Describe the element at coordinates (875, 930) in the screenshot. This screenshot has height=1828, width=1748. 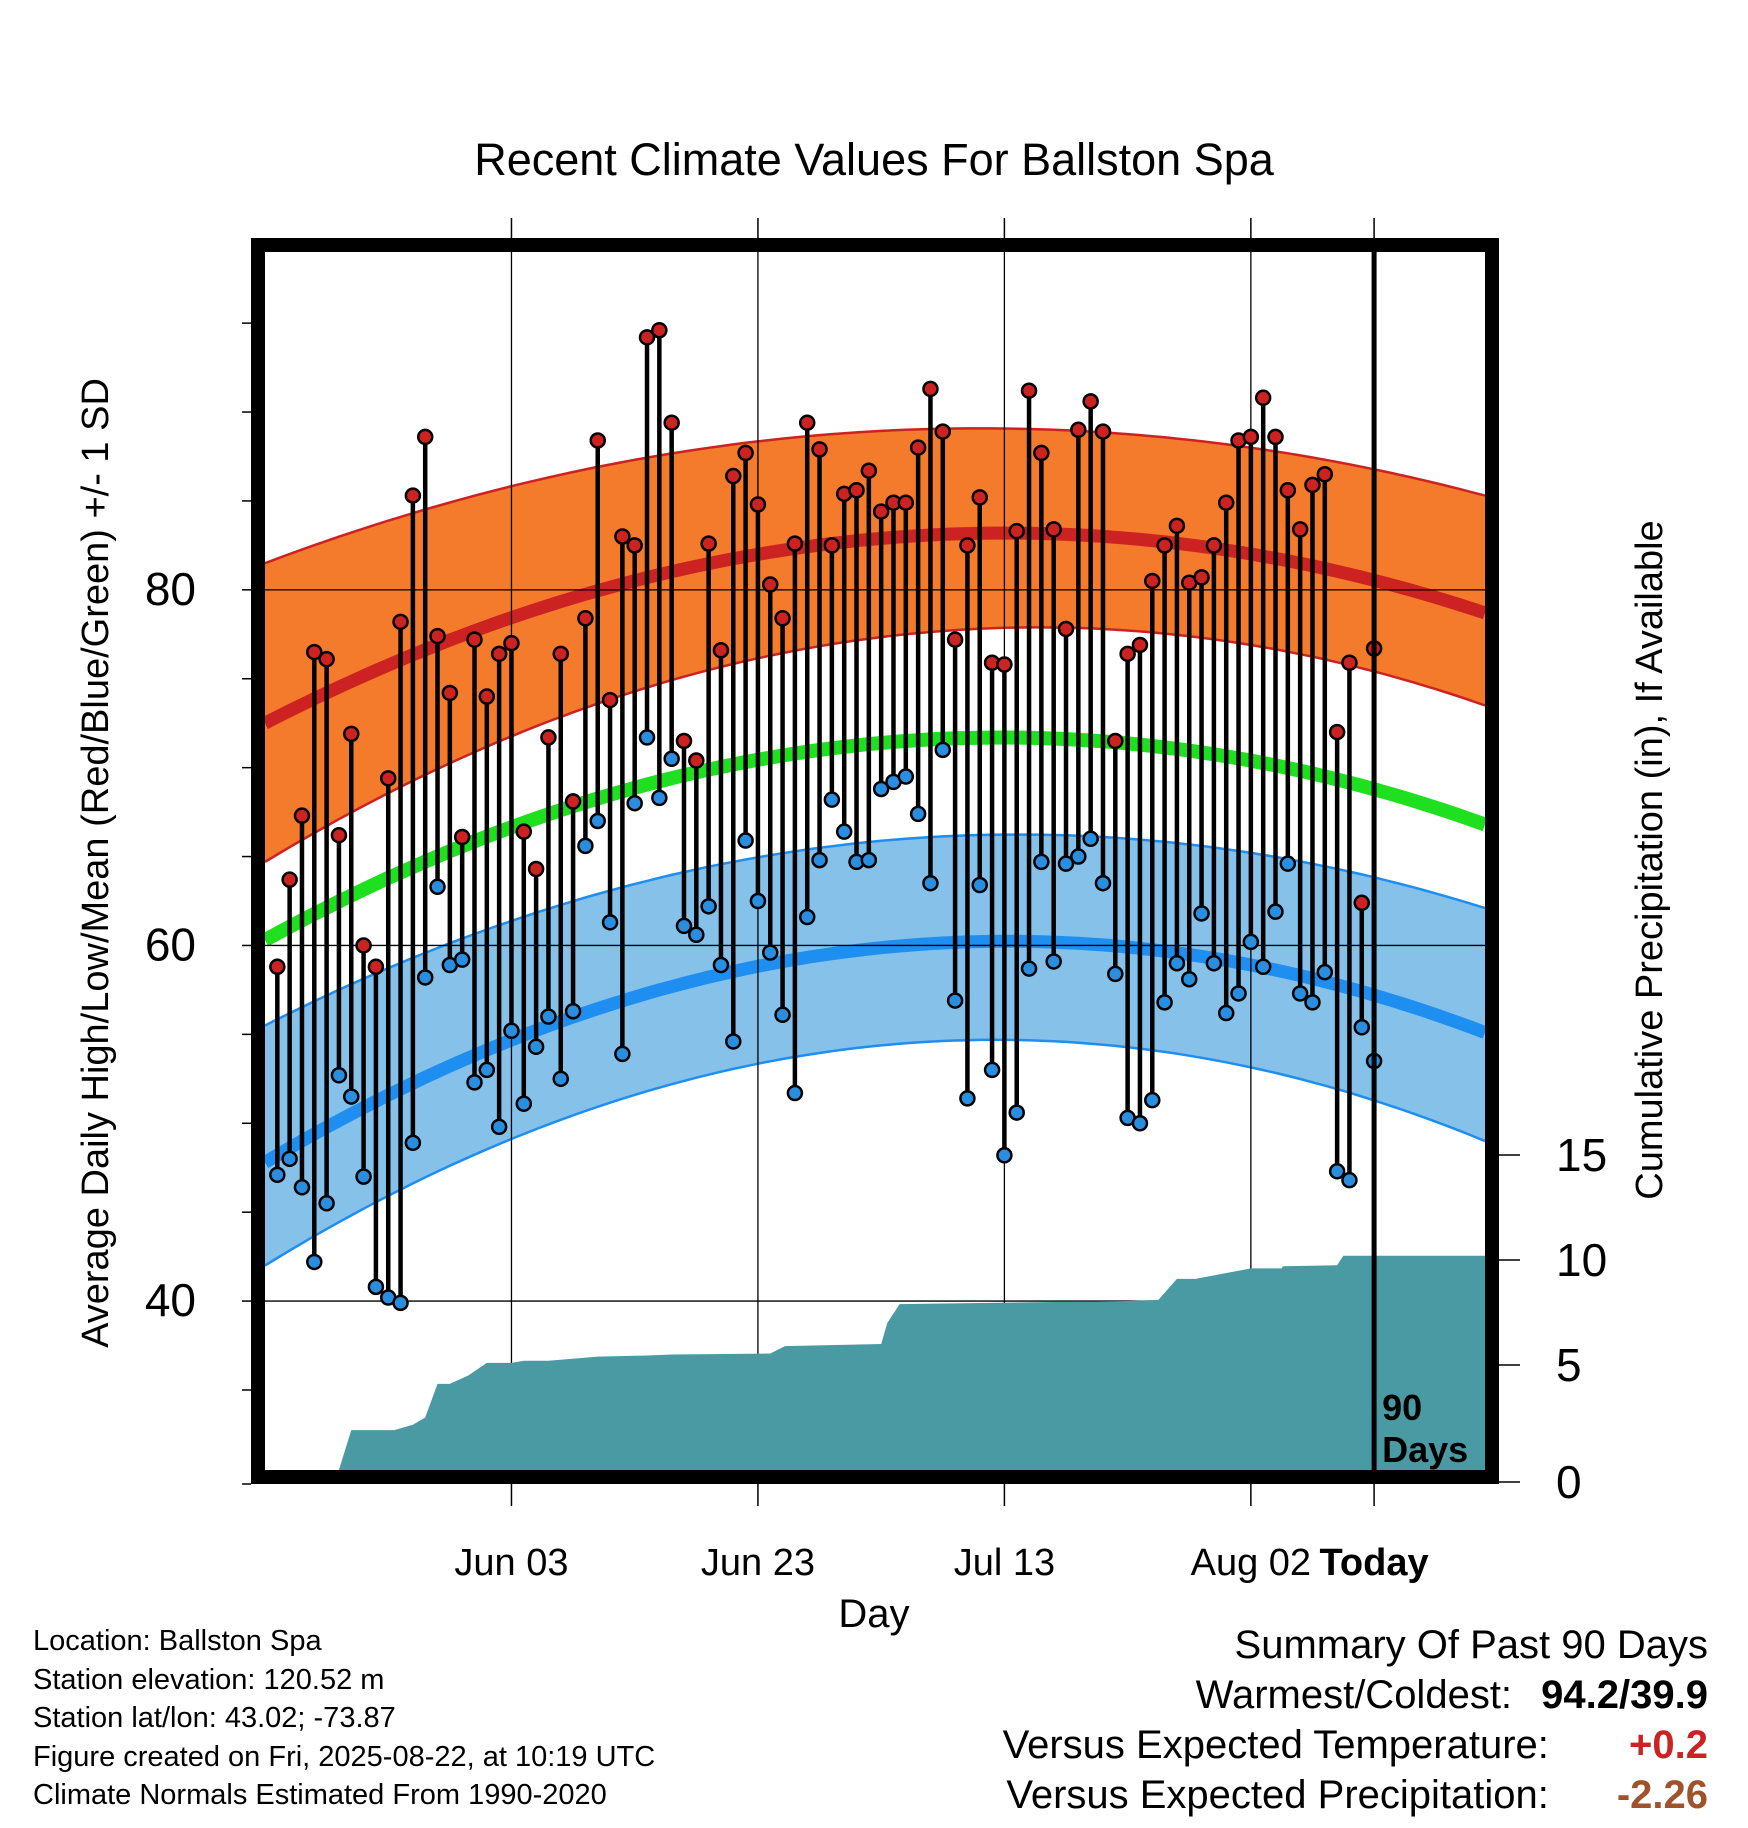
I see `low-normal-upper-edge` at that location.